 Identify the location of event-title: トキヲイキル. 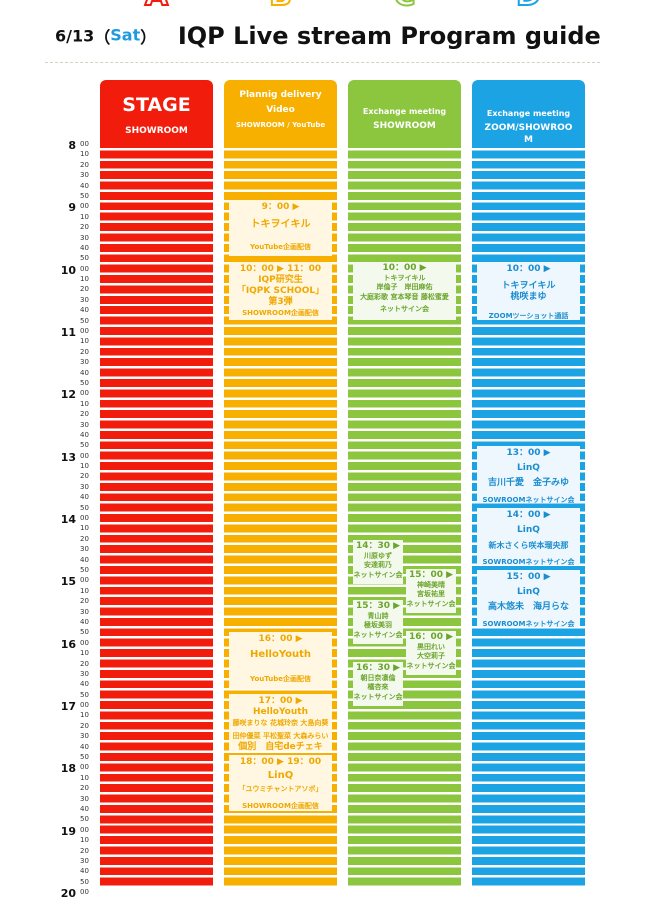
(404, 277).